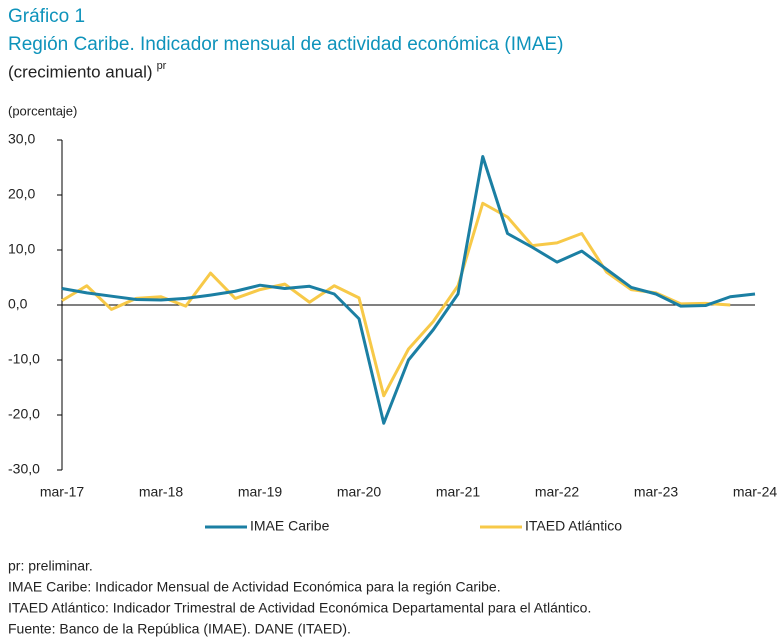  What do you see at coordinates (573, 526) in the screenshot?
I see `legend-label: ITAED Atlántico` at bounding box center [573, 526].